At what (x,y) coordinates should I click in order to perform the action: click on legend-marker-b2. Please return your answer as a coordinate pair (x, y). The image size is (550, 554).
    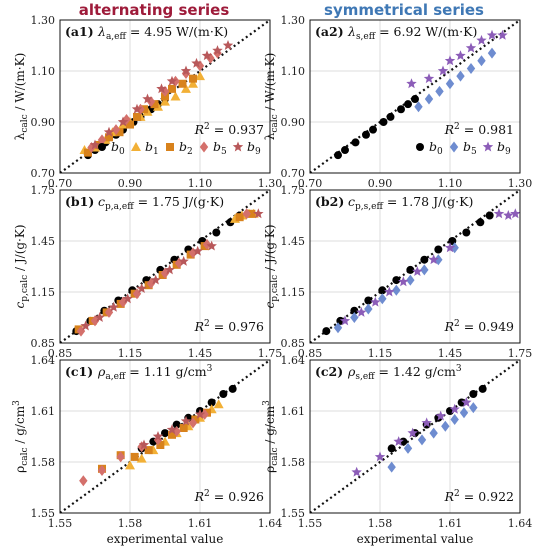
    Looking at the image, I should click on (170, 147).